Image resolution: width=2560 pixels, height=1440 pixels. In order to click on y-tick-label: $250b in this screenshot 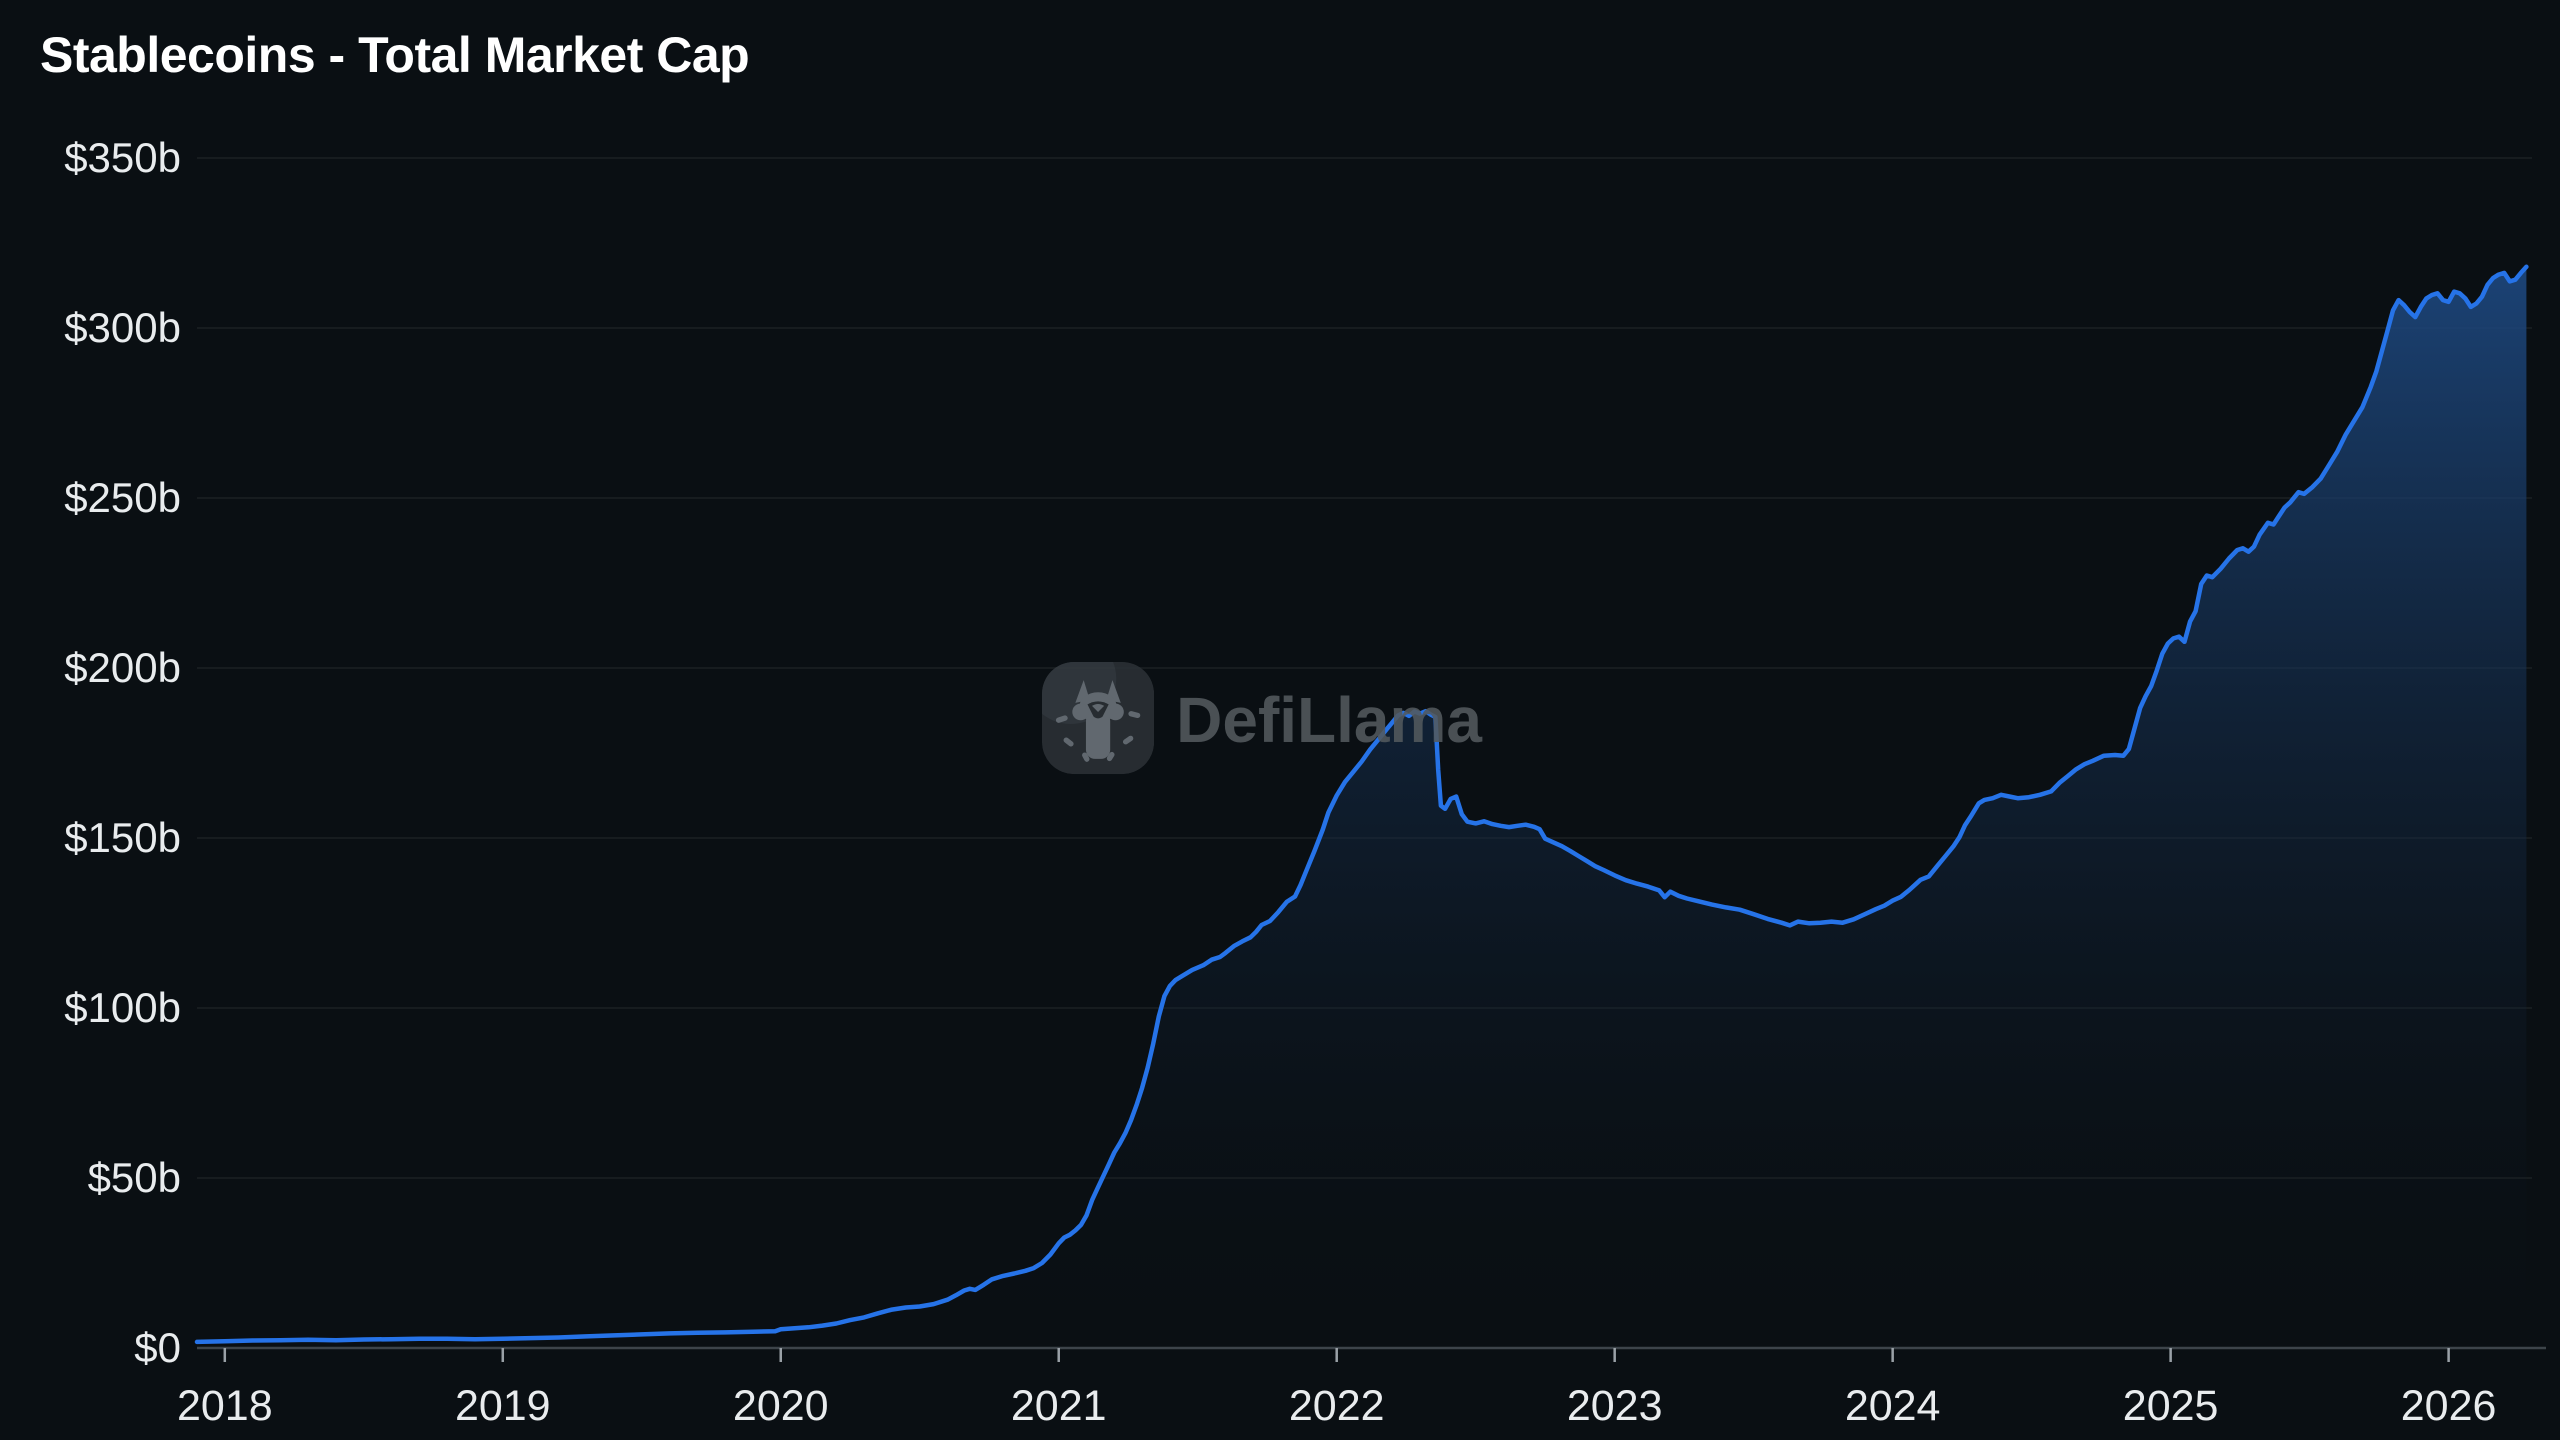, I will do `click(122, 497)`.